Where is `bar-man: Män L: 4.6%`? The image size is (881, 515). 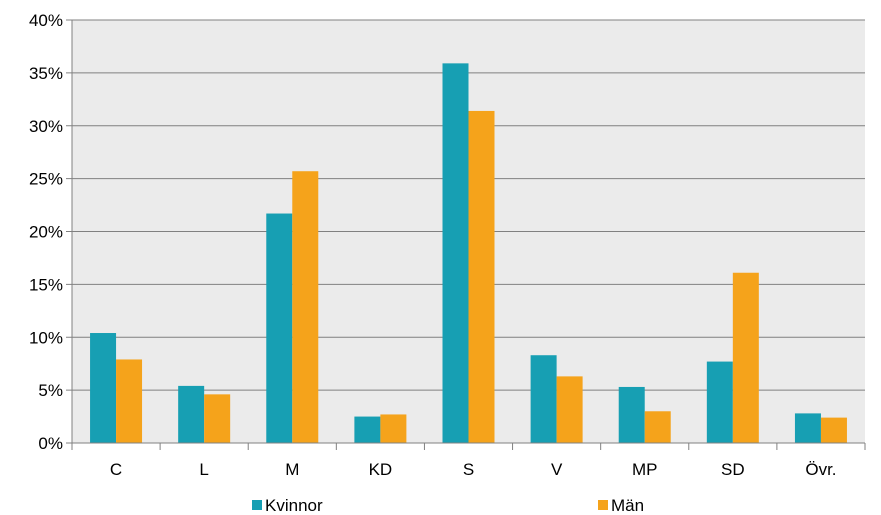 bar-man: Män L: 4.6% is located at coordinates (217, 418).